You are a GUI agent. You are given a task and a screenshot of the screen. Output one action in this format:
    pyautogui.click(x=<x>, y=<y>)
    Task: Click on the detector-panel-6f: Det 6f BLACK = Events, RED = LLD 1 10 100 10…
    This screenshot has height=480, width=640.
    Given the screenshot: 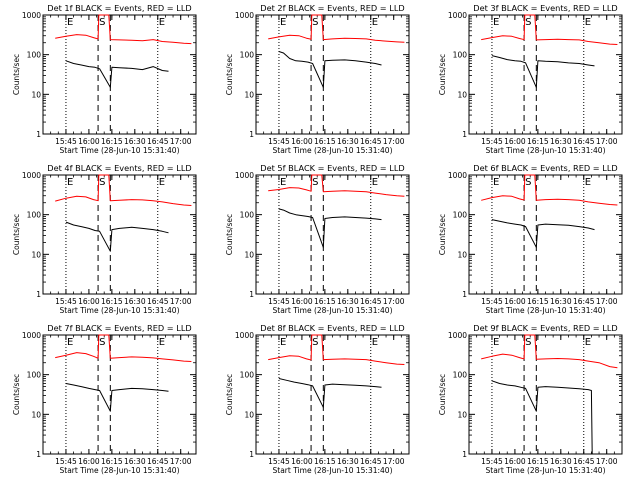 What is the action you would take?
    pyautogui.click(x=530, y=239)
    